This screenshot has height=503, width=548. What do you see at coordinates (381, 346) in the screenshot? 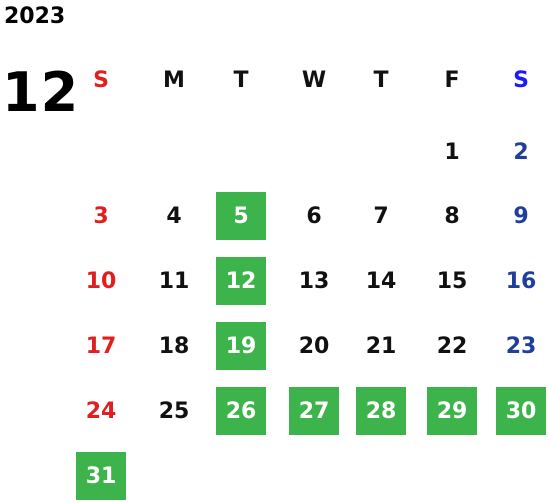
I see `day-cell-21: 21` at bounding box center [381, 346].